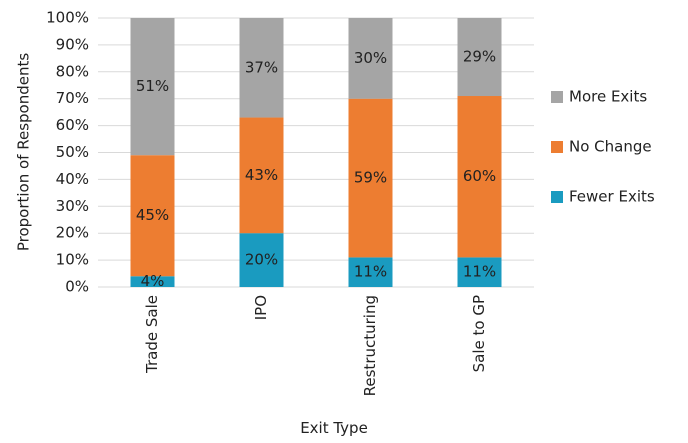  I want to click on data-label: 4%, so click(153, 281).